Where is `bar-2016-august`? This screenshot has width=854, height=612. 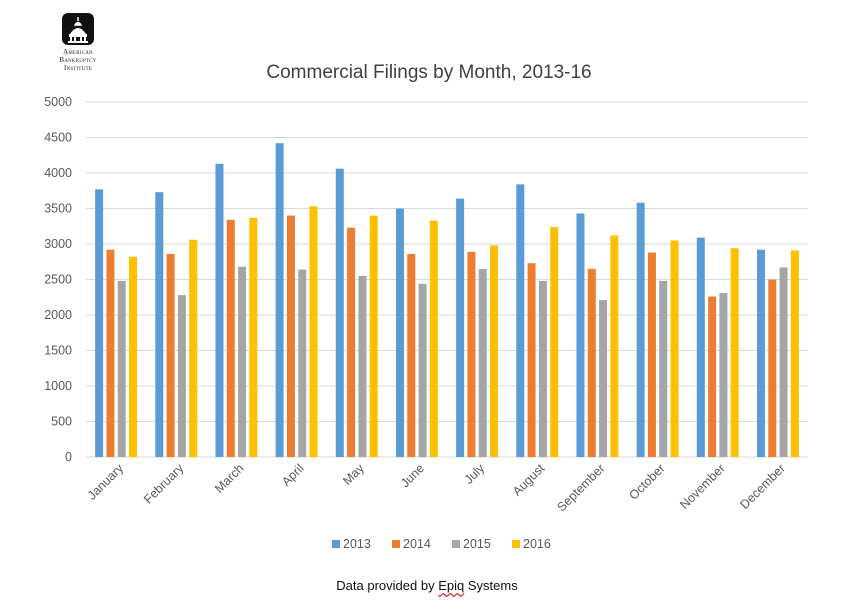 bar-2016-august is located at coordinates (554, 341).